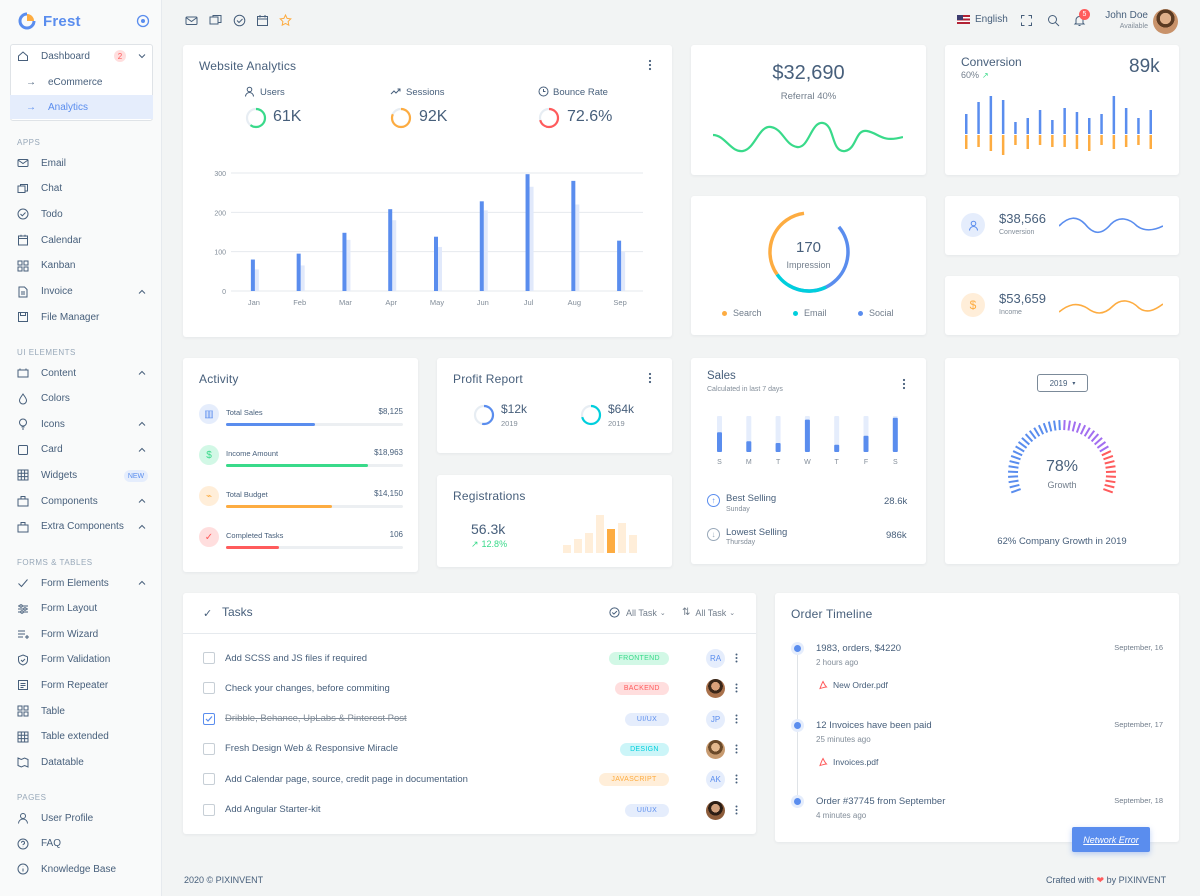 The width and height of the screenshot is (1200, 896). I want to click on chat-icon, so click(215, 20).